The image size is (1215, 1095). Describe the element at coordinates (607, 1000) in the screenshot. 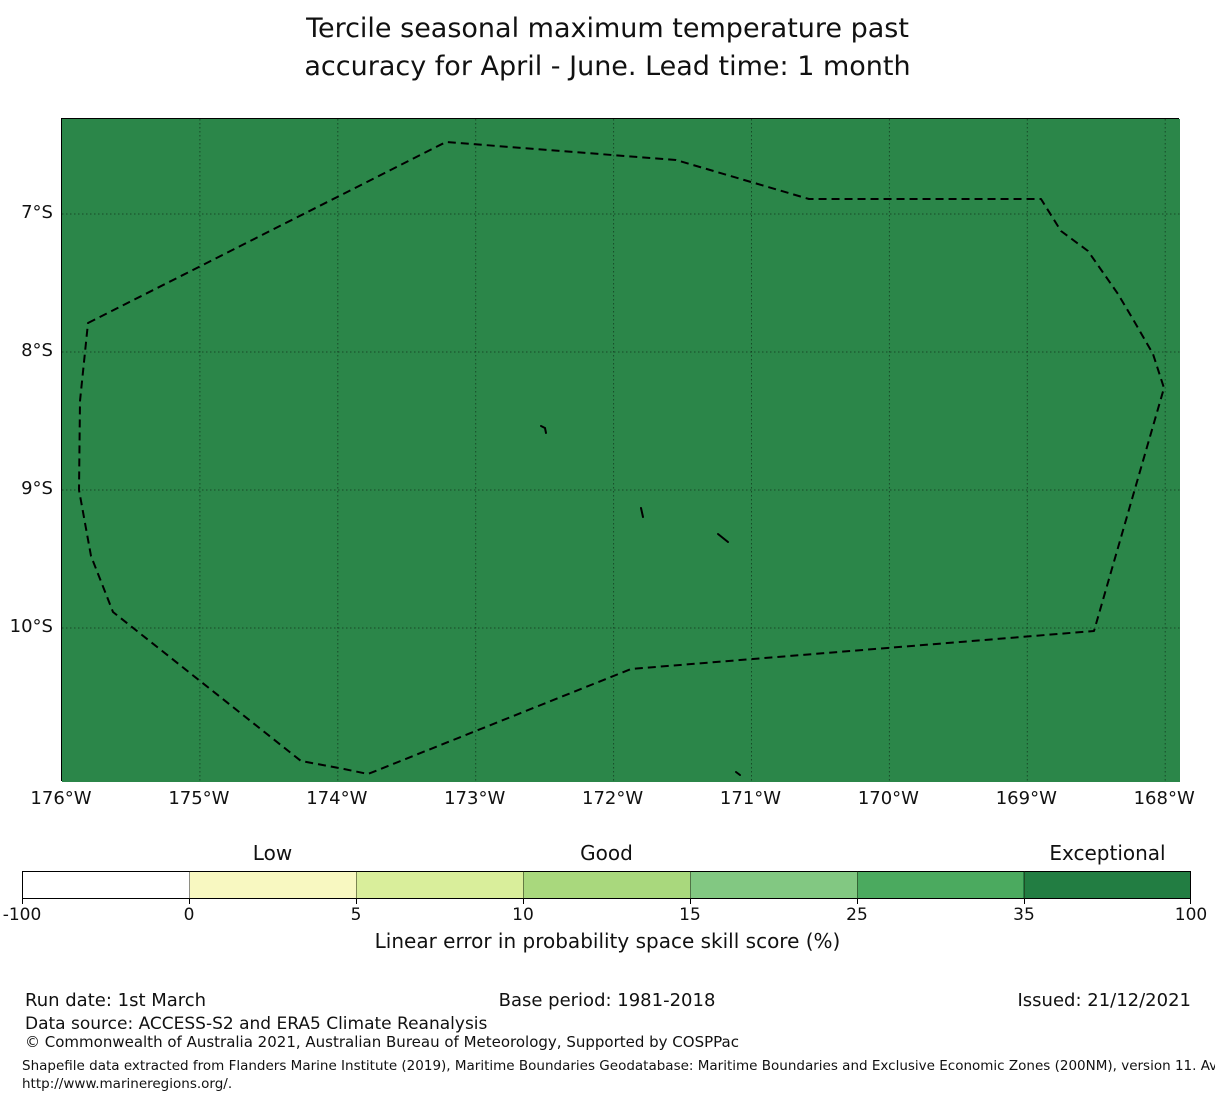

I see `base-period-text: Base period: 1981-2018` at that location.